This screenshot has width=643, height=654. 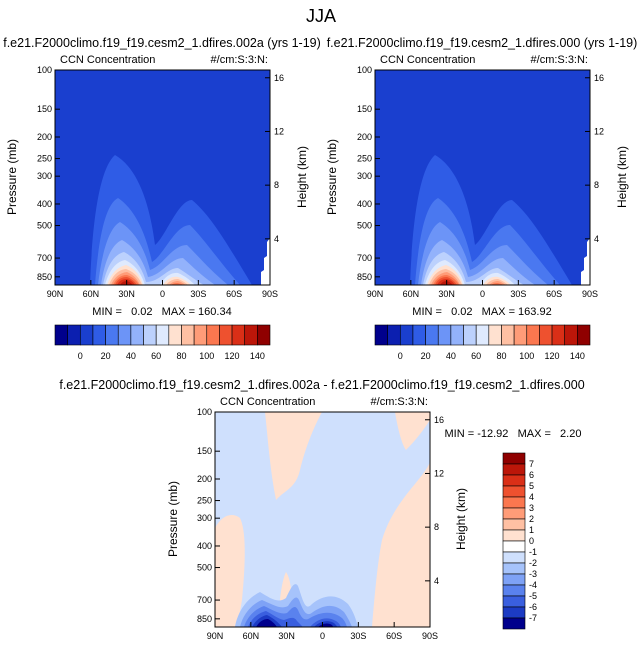 What do you see at coordinates (446, 294) in the screenshot?
I see `panel-b-x-tick-label: 30N` at bounding box center [446, 294].